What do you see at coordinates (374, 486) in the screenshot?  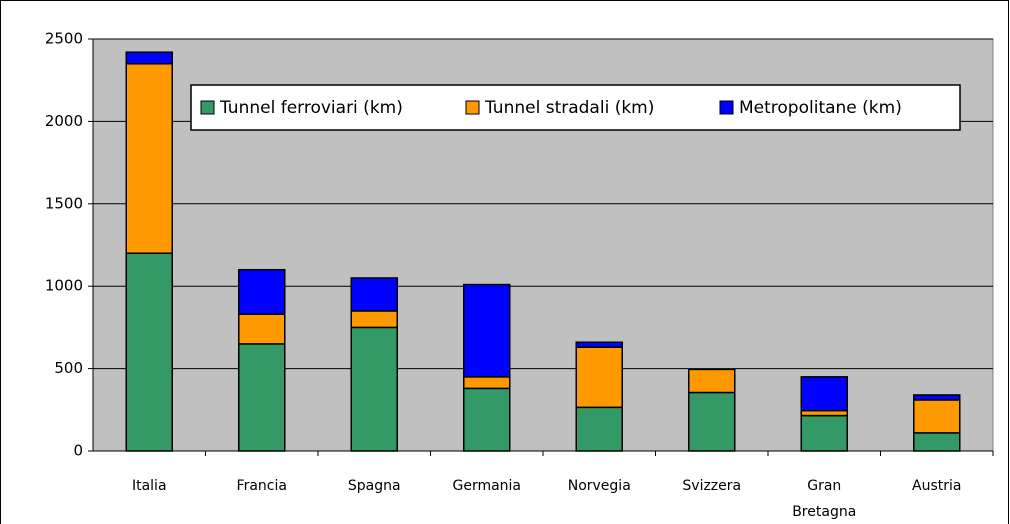 I see `x-tick-label: Spagna` at bounding box center [374, 486].